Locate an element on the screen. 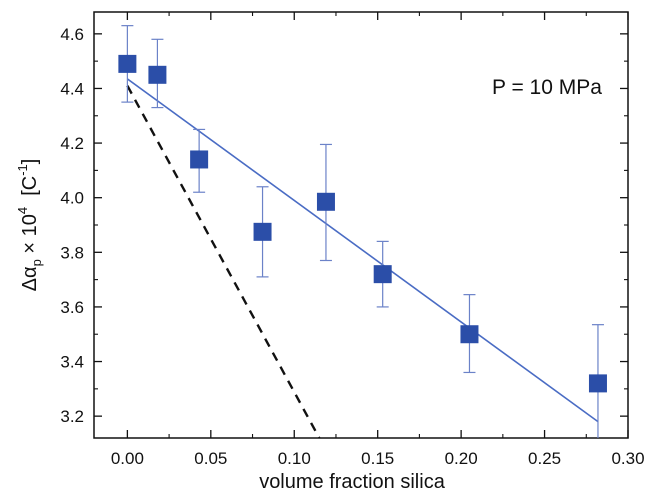  x-tick-label: 0.15 is located at coordinates (377, 458).